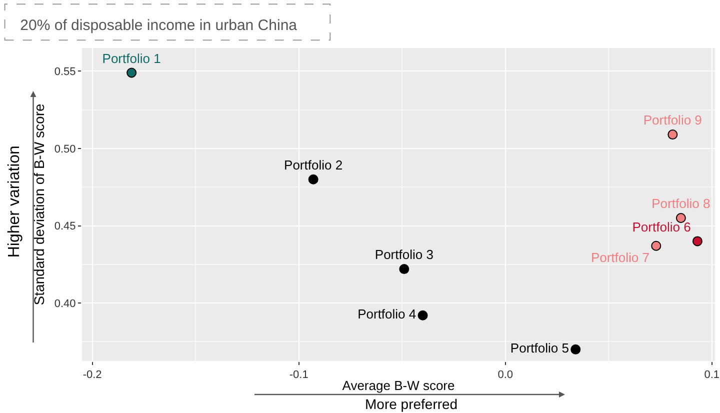  Describe the element at coordinates (298, 375) in the screenshot. I see `x-tick-label: -0.1` at that location.